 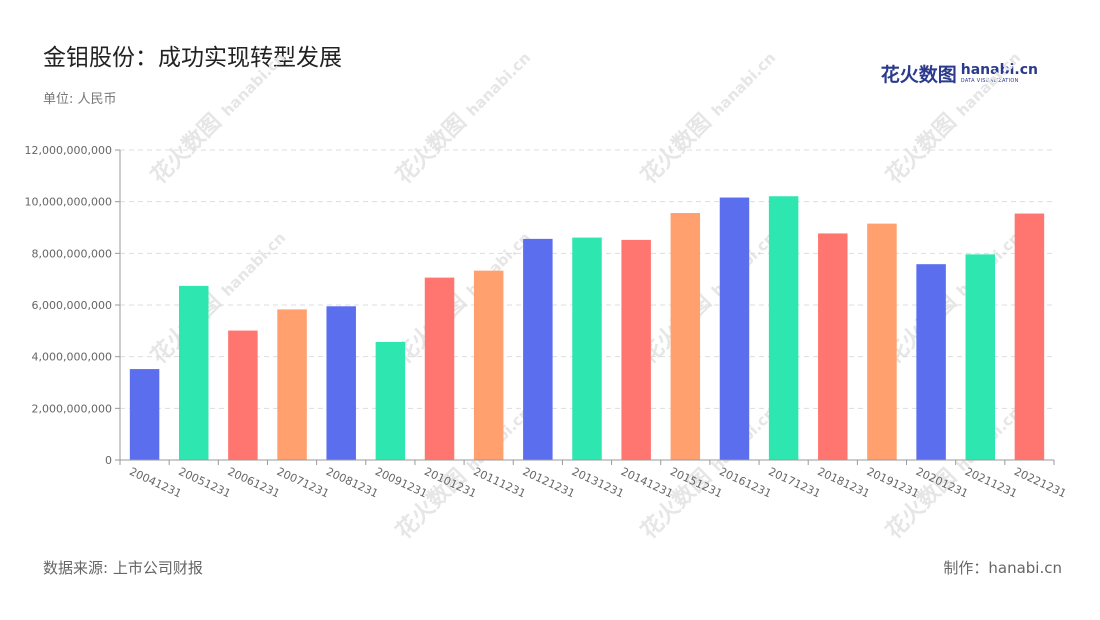 What do you see at coordinates (1040, 482) in the screenshot?
I see `x-tick-label: 20221231` at bounding box center [1040, 482].